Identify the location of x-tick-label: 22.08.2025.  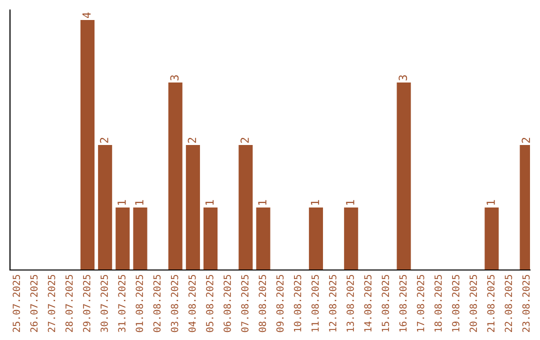
(508, 303).